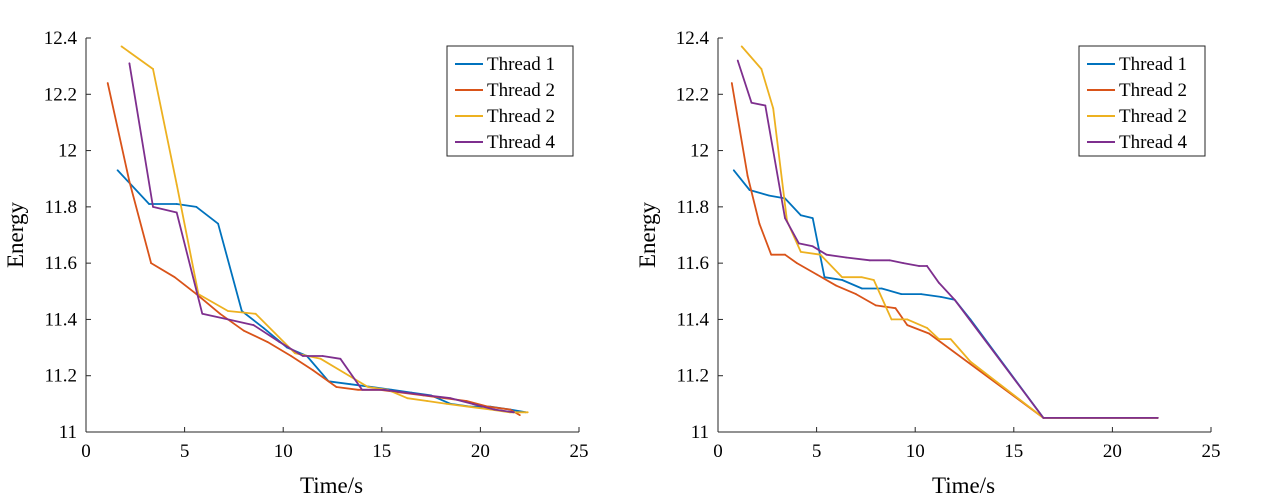  What do you see at coordinates (331, 485) in the screenshot?
I see `x-axis-label: Time/s` at bounding box center [331, 485].